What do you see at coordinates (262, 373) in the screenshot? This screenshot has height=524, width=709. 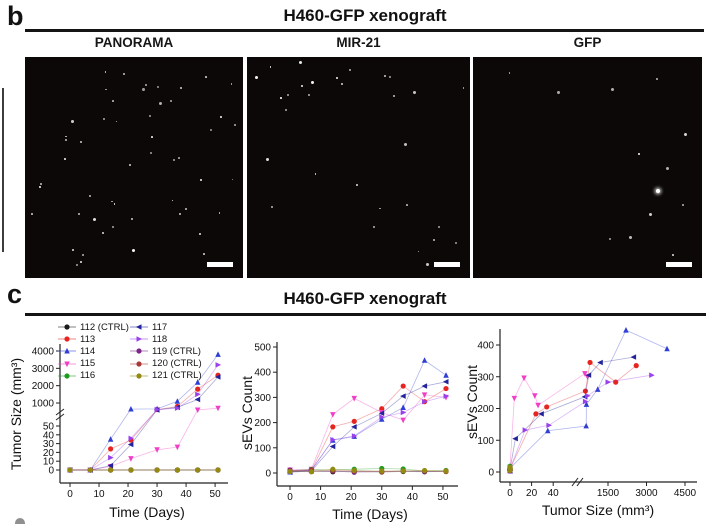 I see `svg-text: 400` at bounding box center [262, 373].